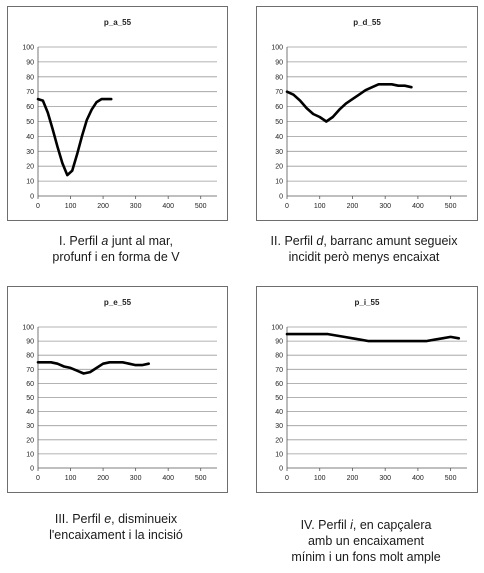 This screenshot has width=484, height=573. What do you see at coordinates (116, 257) in the screenshot?
I see `caption-a-line2: profunf i en forma de V` at bounding box center [116, 257].